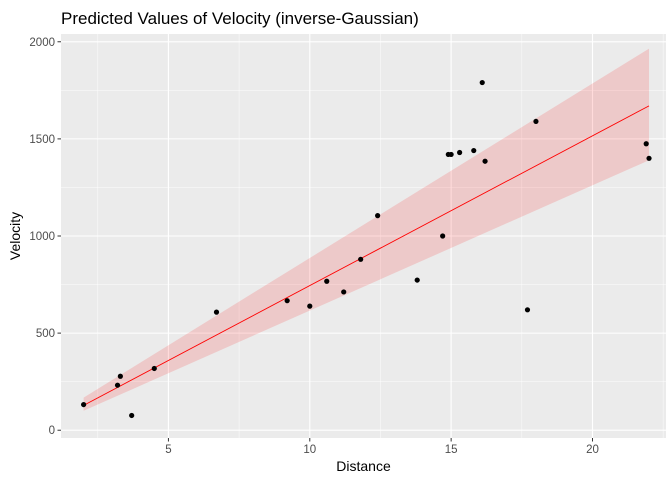  What do you see at coordinates (451, 450) in the screenshot?
I see `x-tick-label-2: 15` at bounding box center [451, 450].